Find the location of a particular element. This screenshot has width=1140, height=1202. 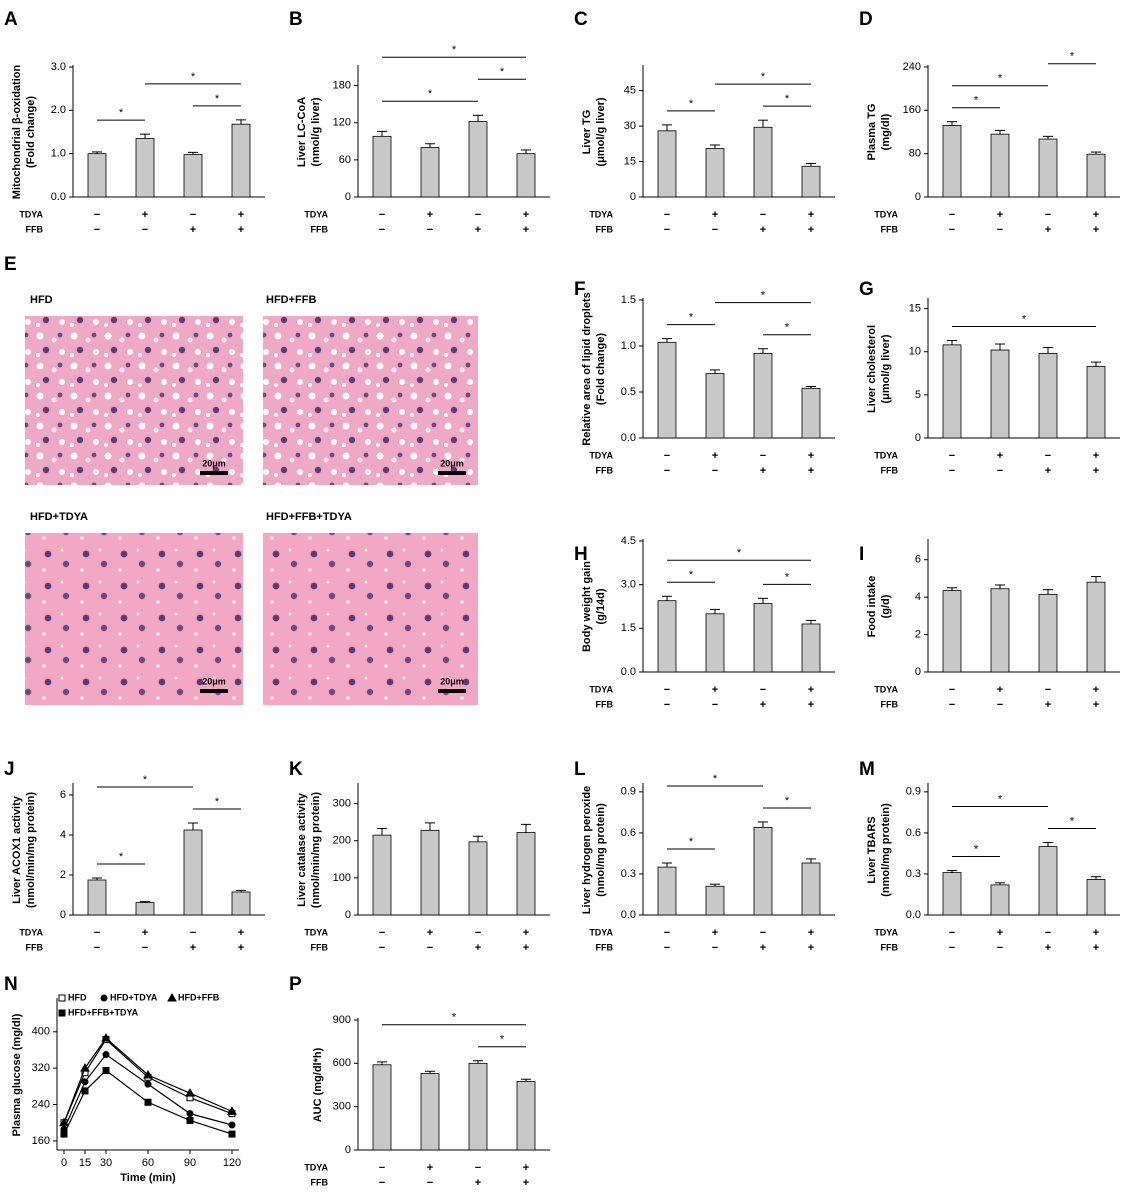

panel-letter: D is located at coordinates (866, 19).